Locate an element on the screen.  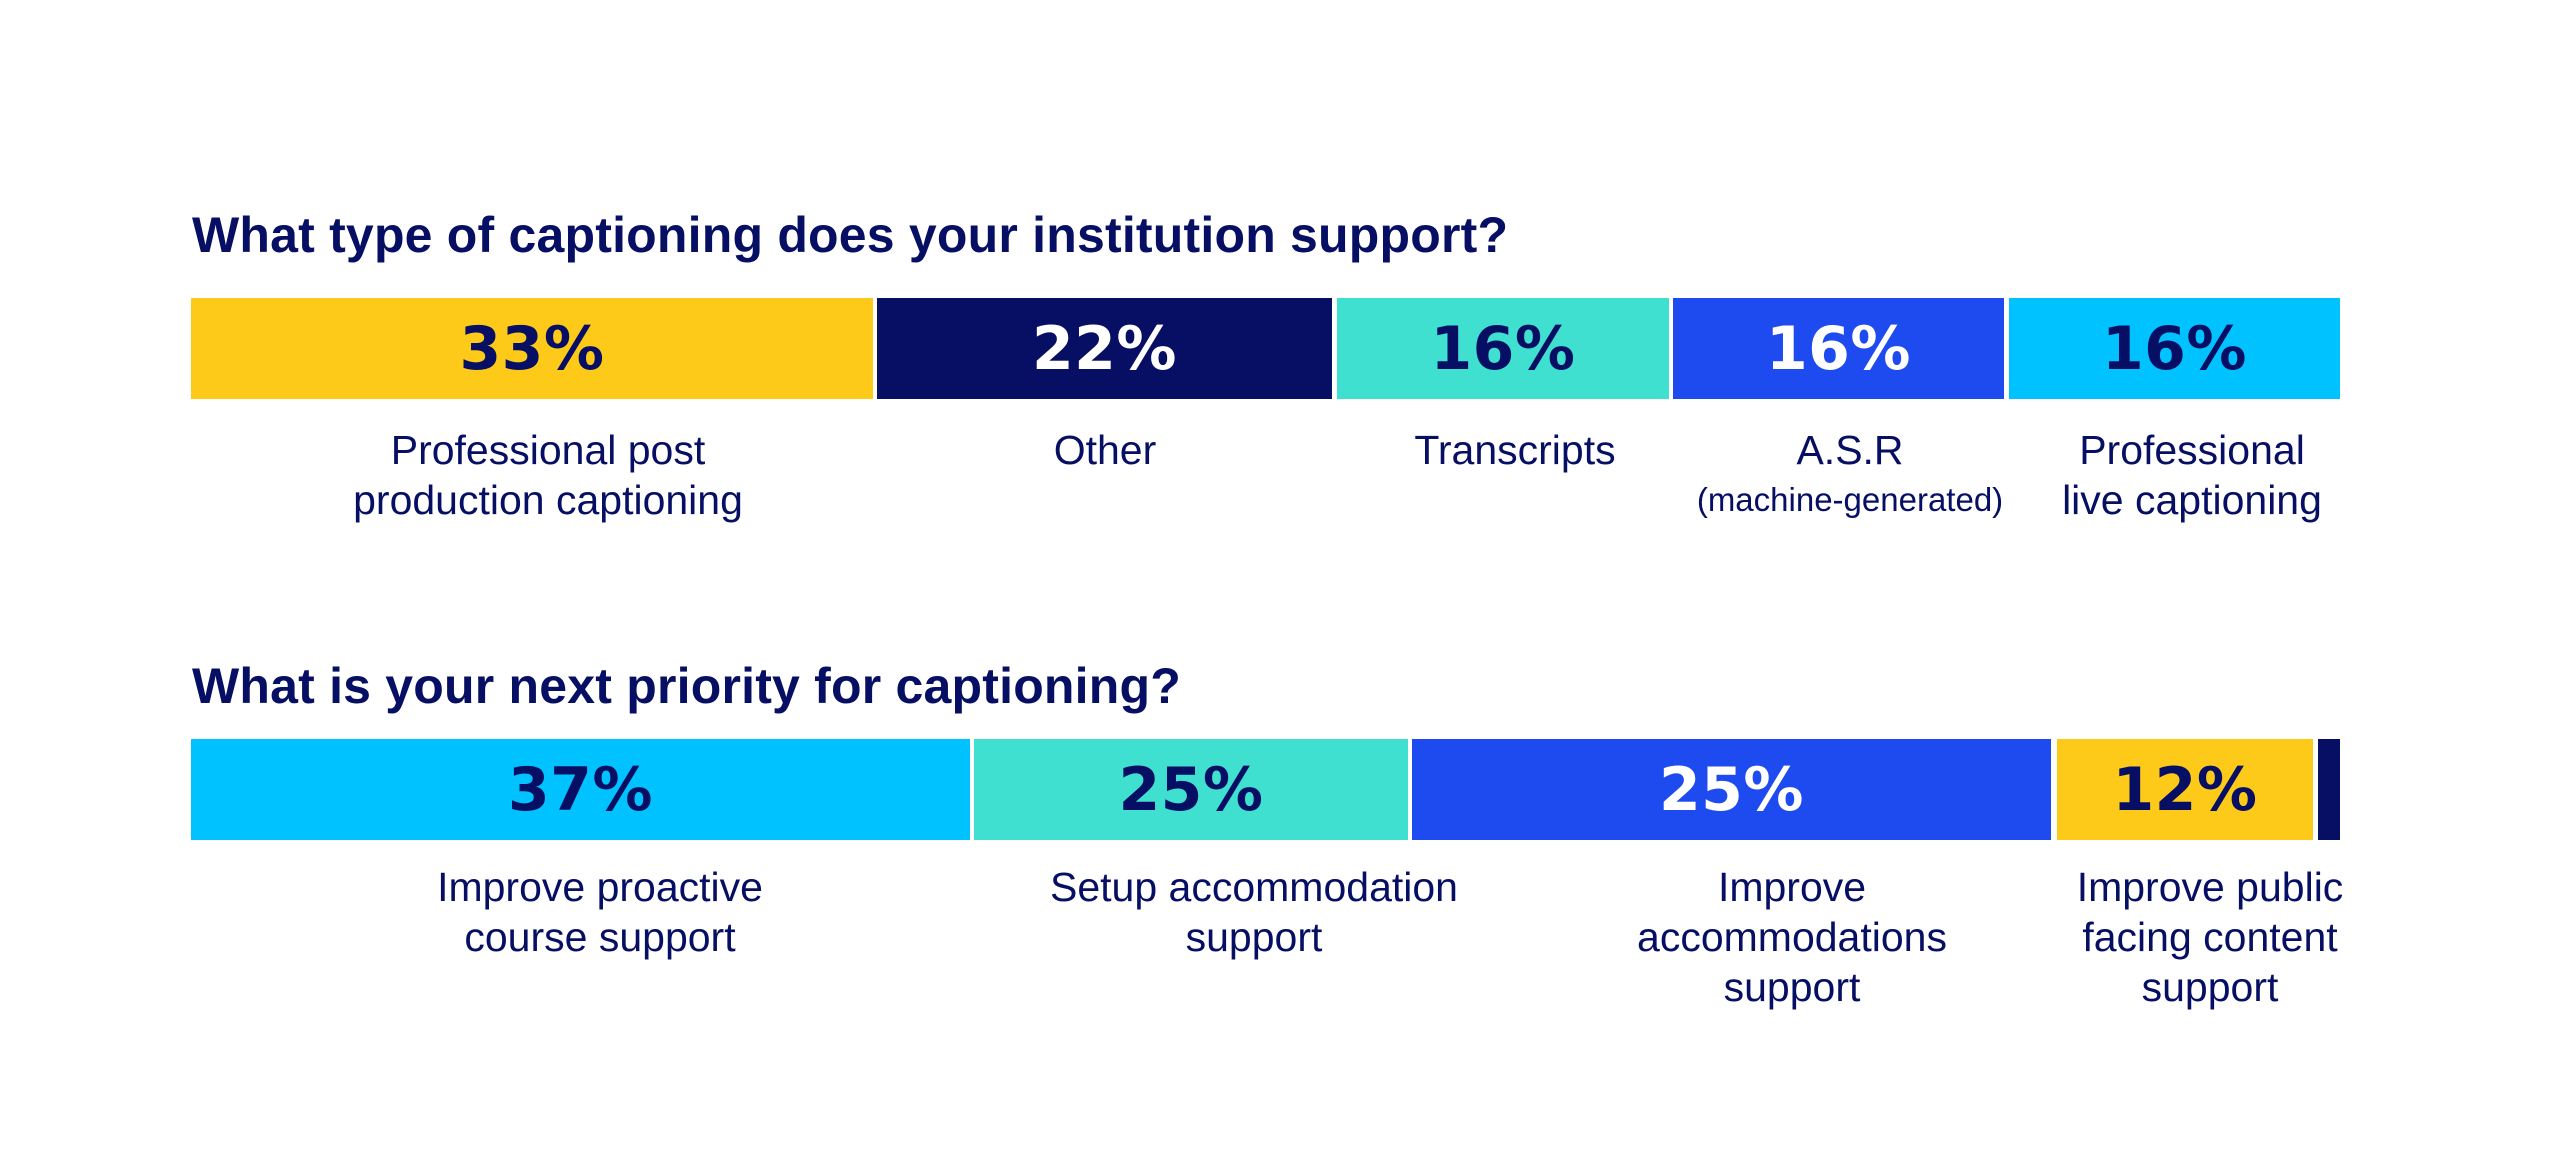
label-line: Improve public is located at coordinates (2210, 887).